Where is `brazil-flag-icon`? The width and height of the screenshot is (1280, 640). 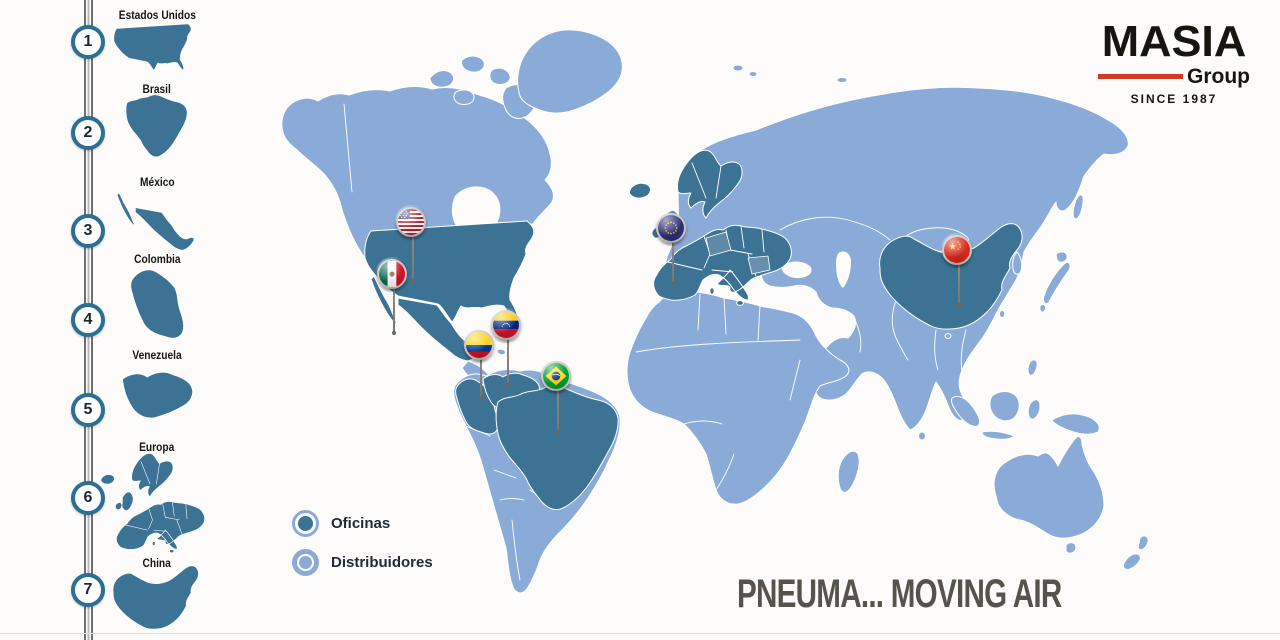
brazil-flag-icon is located at coordinates (556, 376).